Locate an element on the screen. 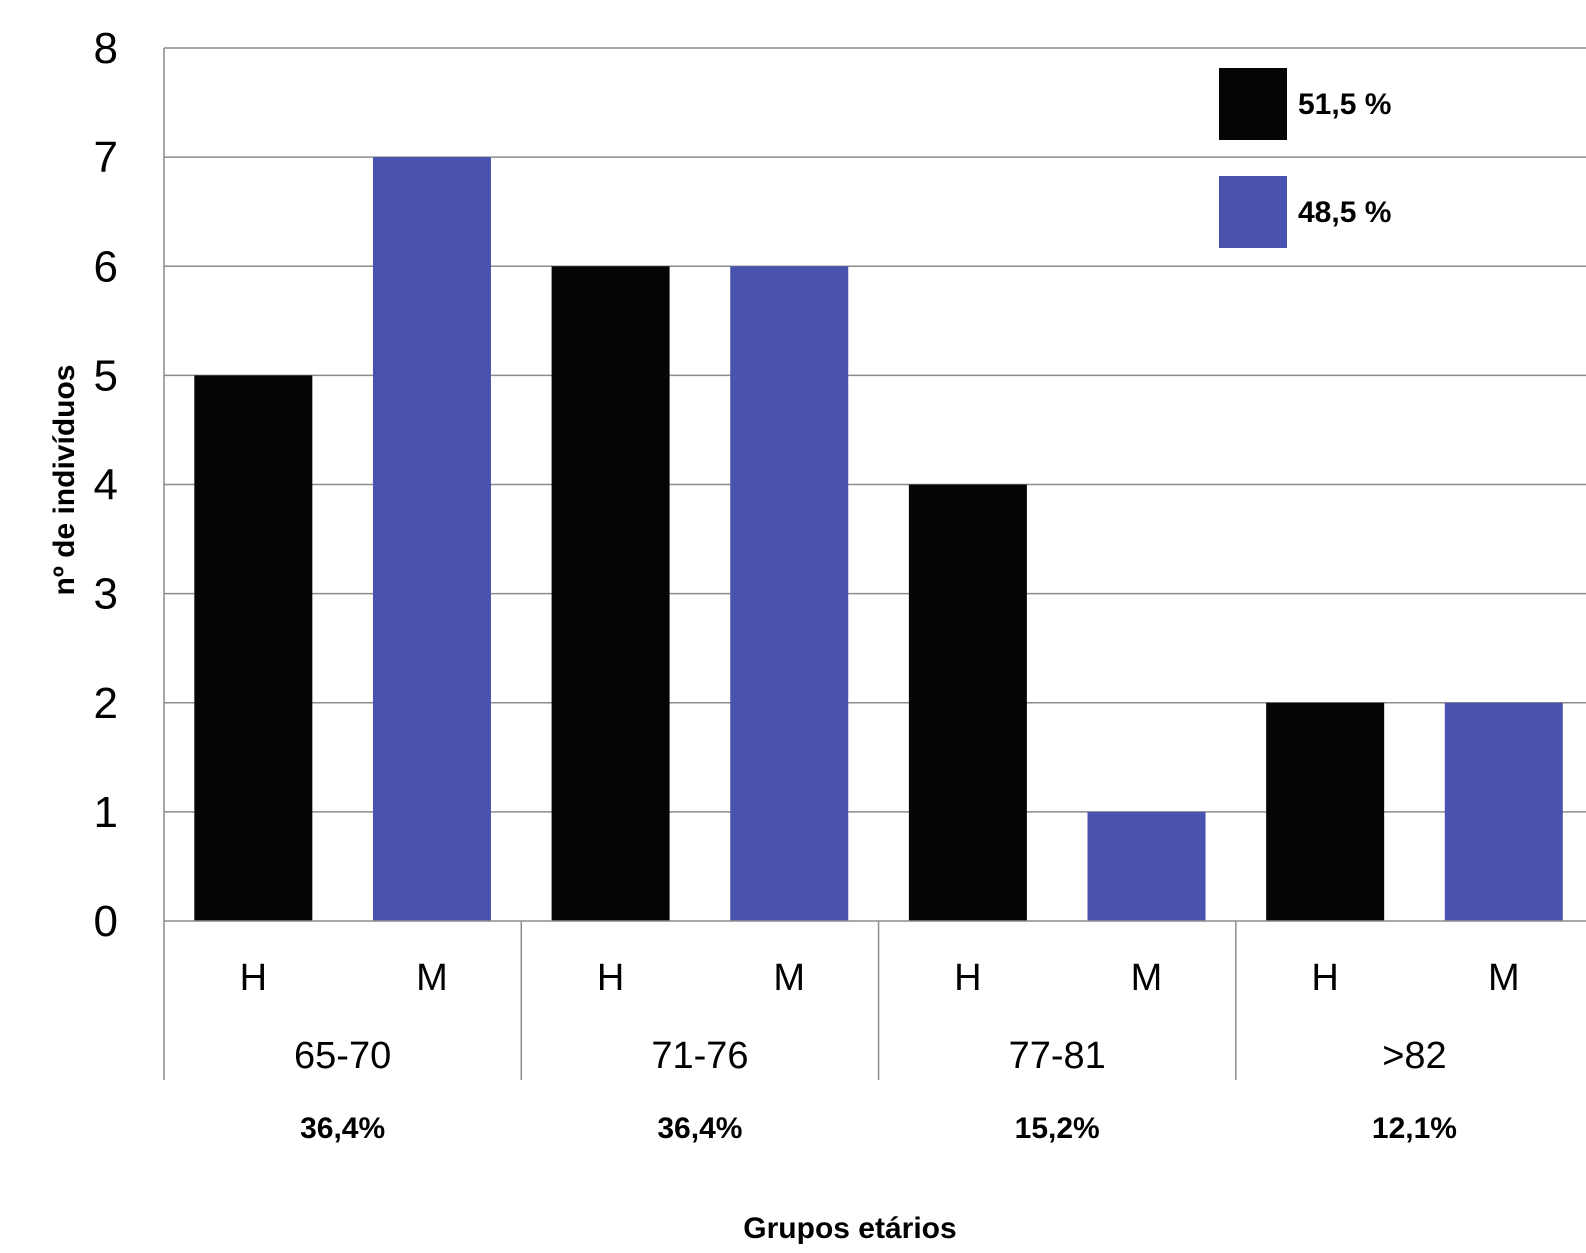 The width and height of the screenshot is (1586, 1253). y-tick-label: 5 is located at coordinates (106, 375).